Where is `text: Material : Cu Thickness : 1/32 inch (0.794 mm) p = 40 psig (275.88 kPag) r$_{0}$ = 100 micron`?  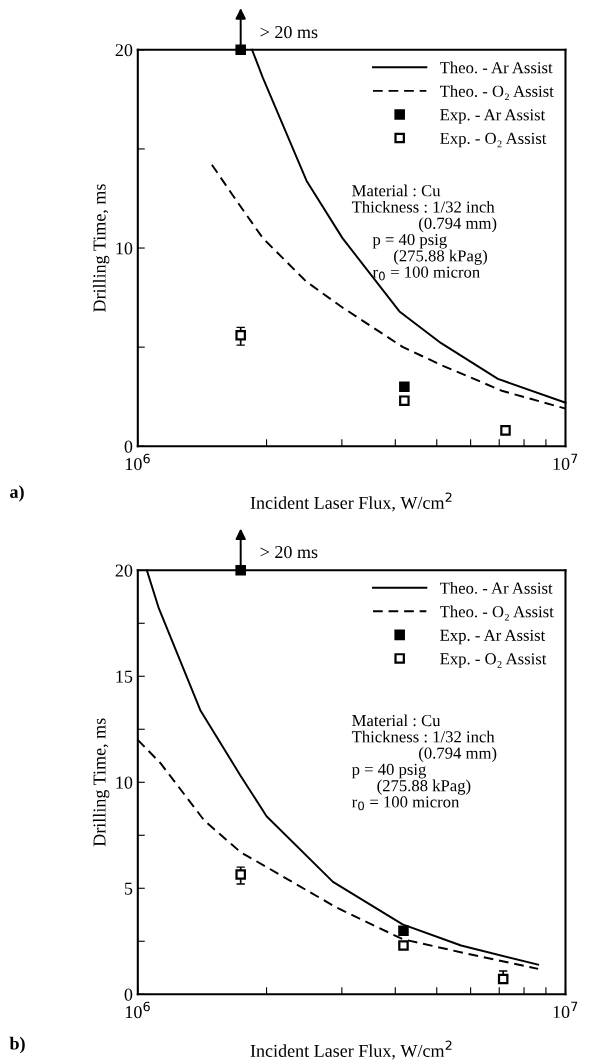
text: Material : Cu Thickness : 1/32 inch (0.794 mm) p = 40 psig (275.88 kPag) r$_{0}$ = 100 micron is located at coordinates (424, 762).